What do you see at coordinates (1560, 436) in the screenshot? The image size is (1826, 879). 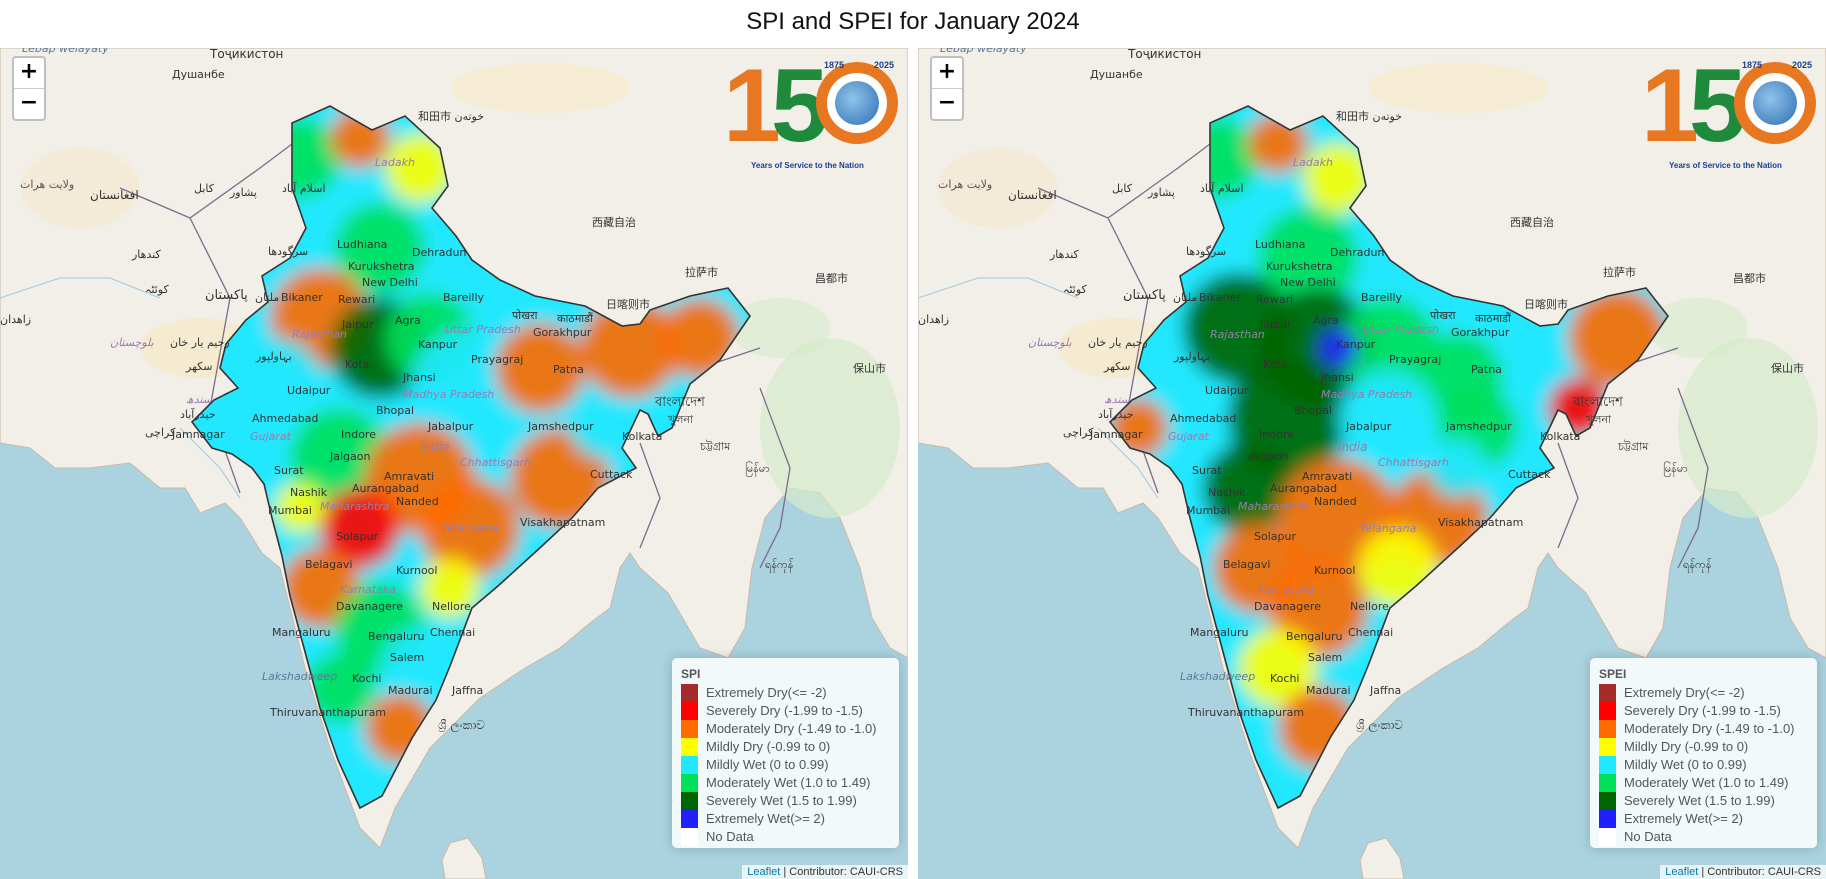 I see `place-kolkata: Kolkata` at bounding box center [1560, 436].